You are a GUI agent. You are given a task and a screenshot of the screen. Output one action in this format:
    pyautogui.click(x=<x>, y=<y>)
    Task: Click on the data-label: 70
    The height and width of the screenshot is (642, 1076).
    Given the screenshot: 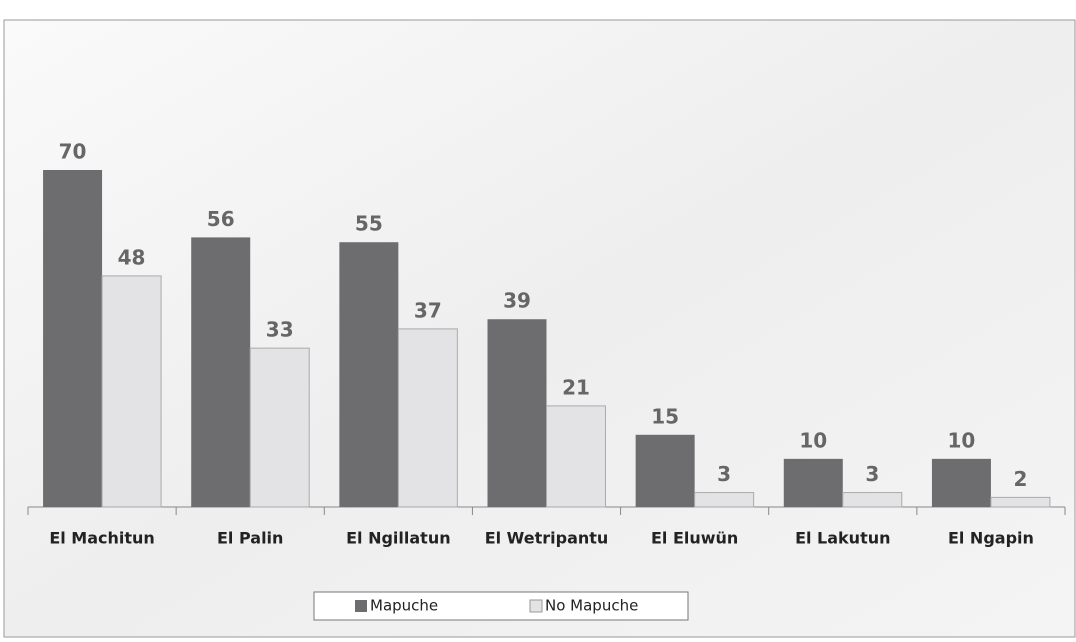 What is the action you would take?
    pyautogui.click(x=73, y=152)
    